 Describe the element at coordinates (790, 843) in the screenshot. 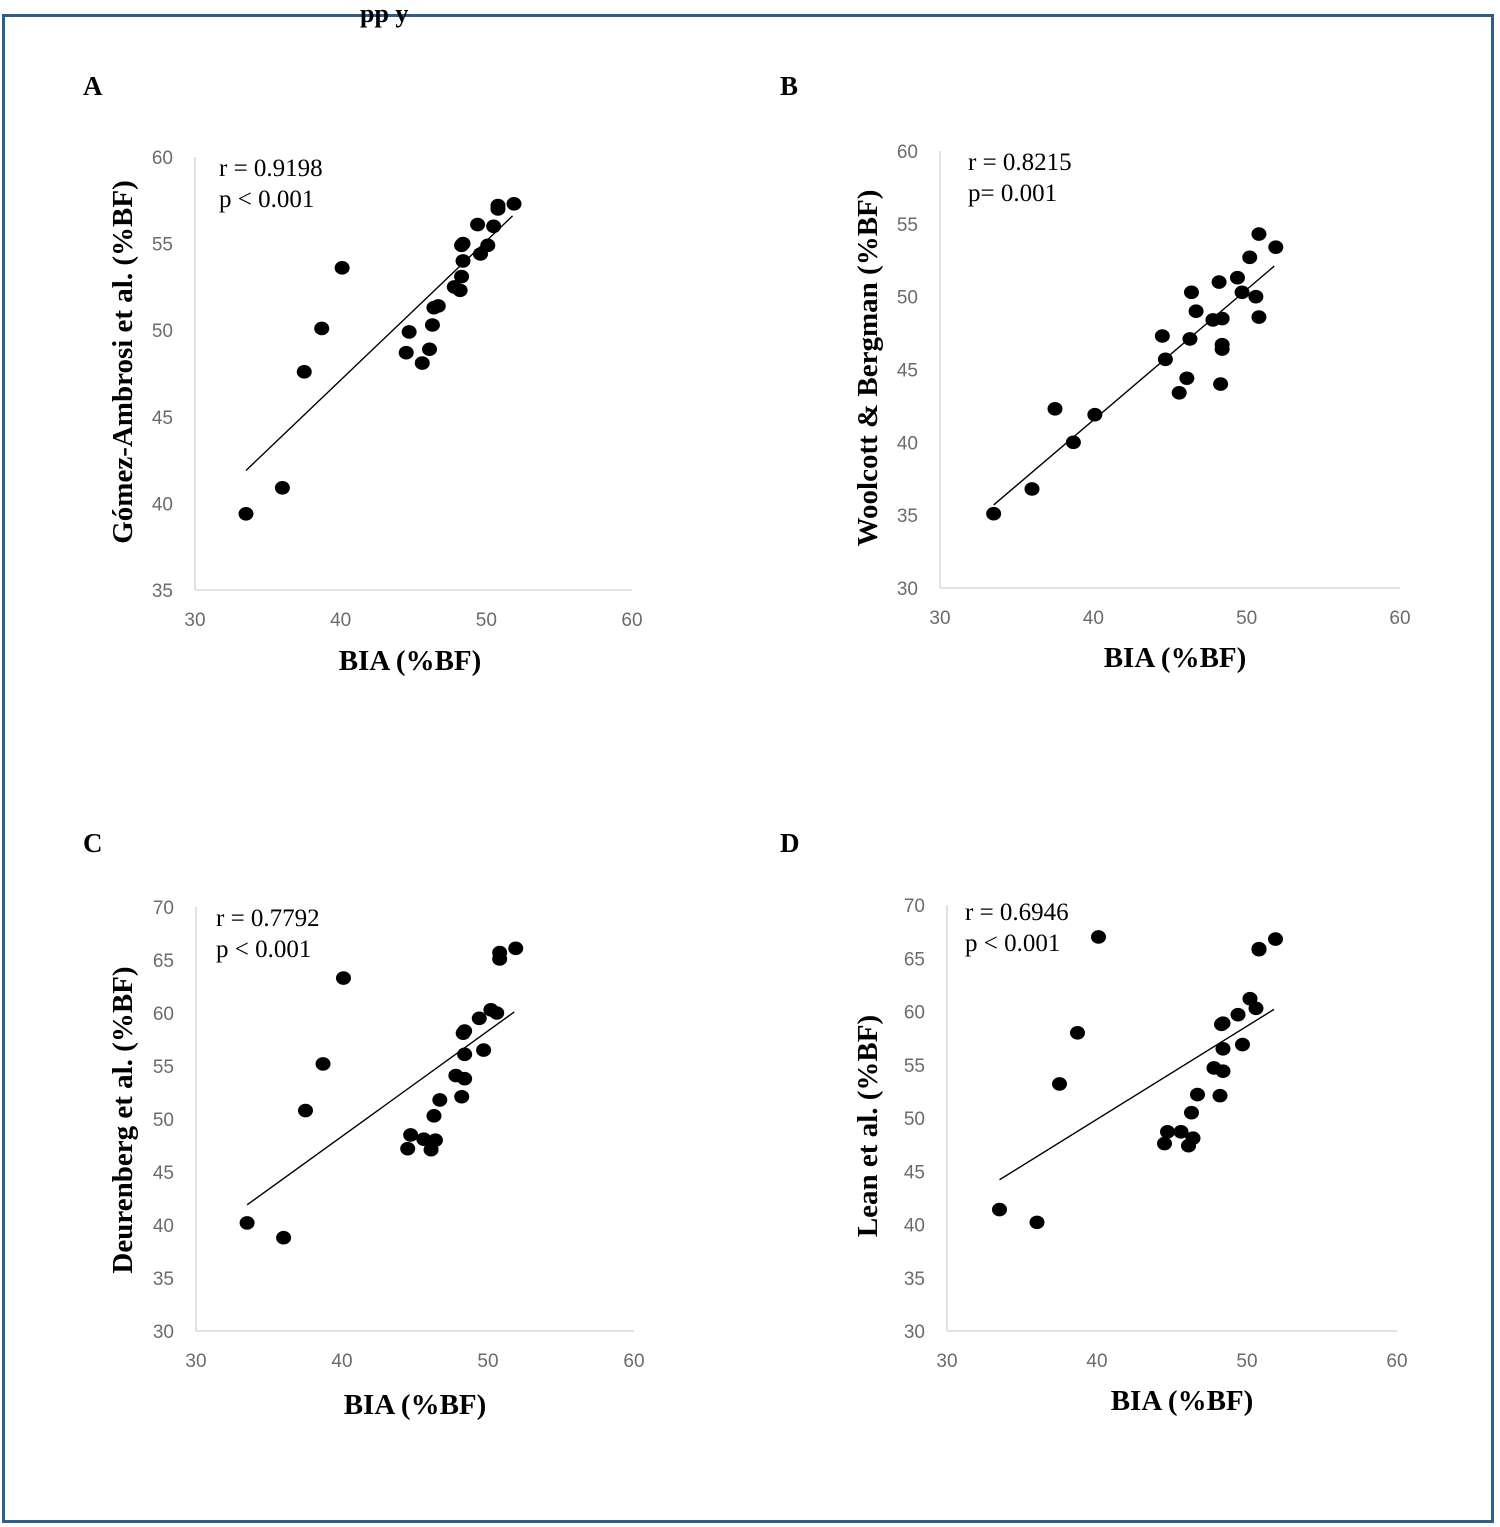

I see `panel-letter-d: D` at that location.